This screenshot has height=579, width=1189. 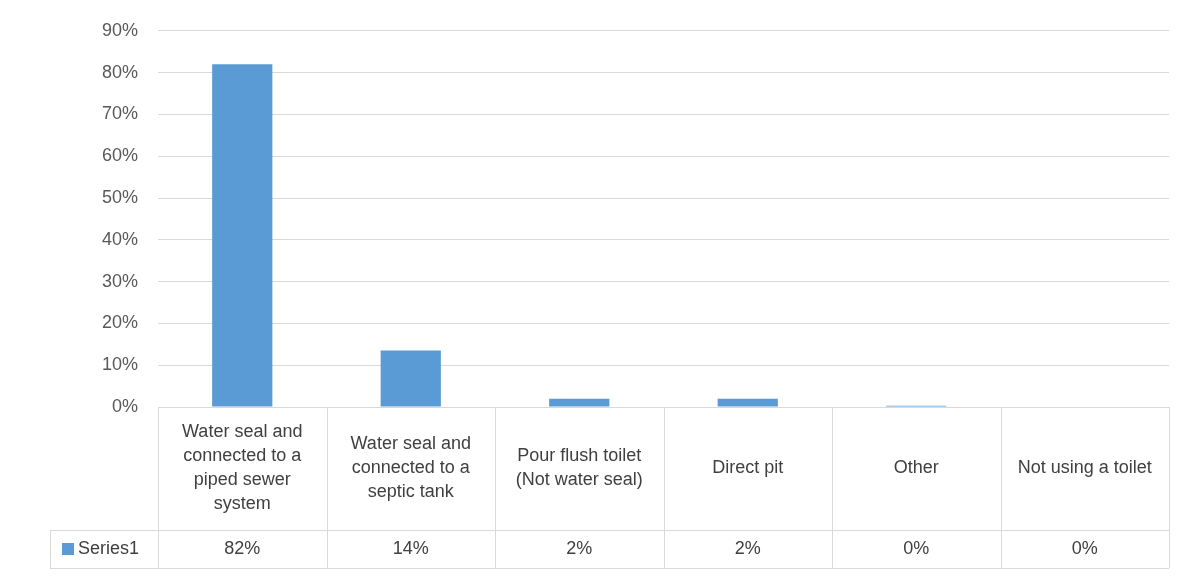 What do you see at coordinates (119, 280) in the screenshot?
I see `y-tick-label: 30%` at bounding box center [119, 280].